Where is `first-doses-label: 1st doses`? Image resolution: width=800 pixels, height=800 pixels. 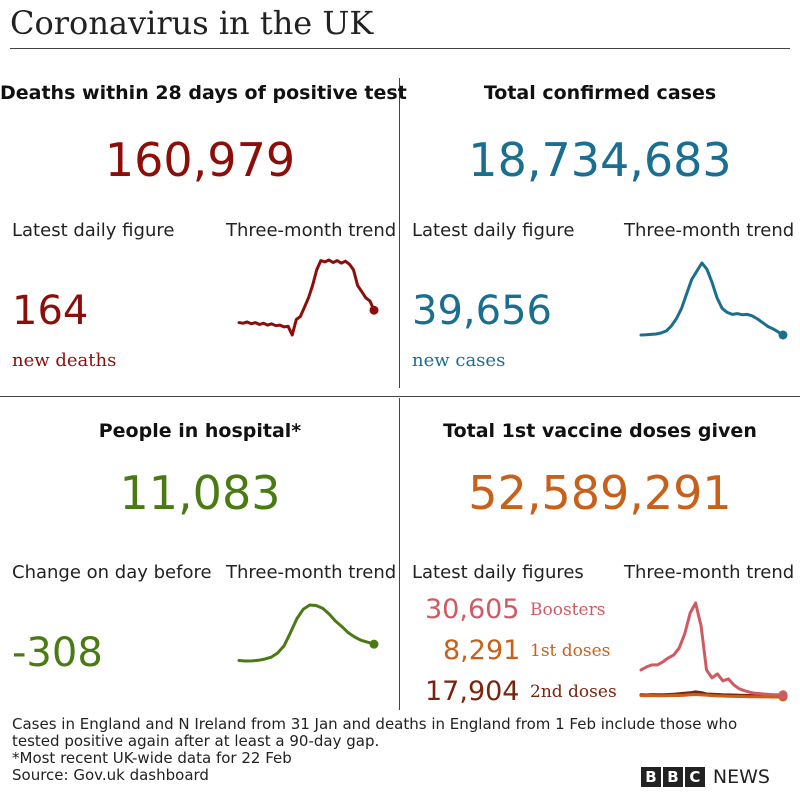
first-doses-label: 1st doses is located at coordinates (570, 651).